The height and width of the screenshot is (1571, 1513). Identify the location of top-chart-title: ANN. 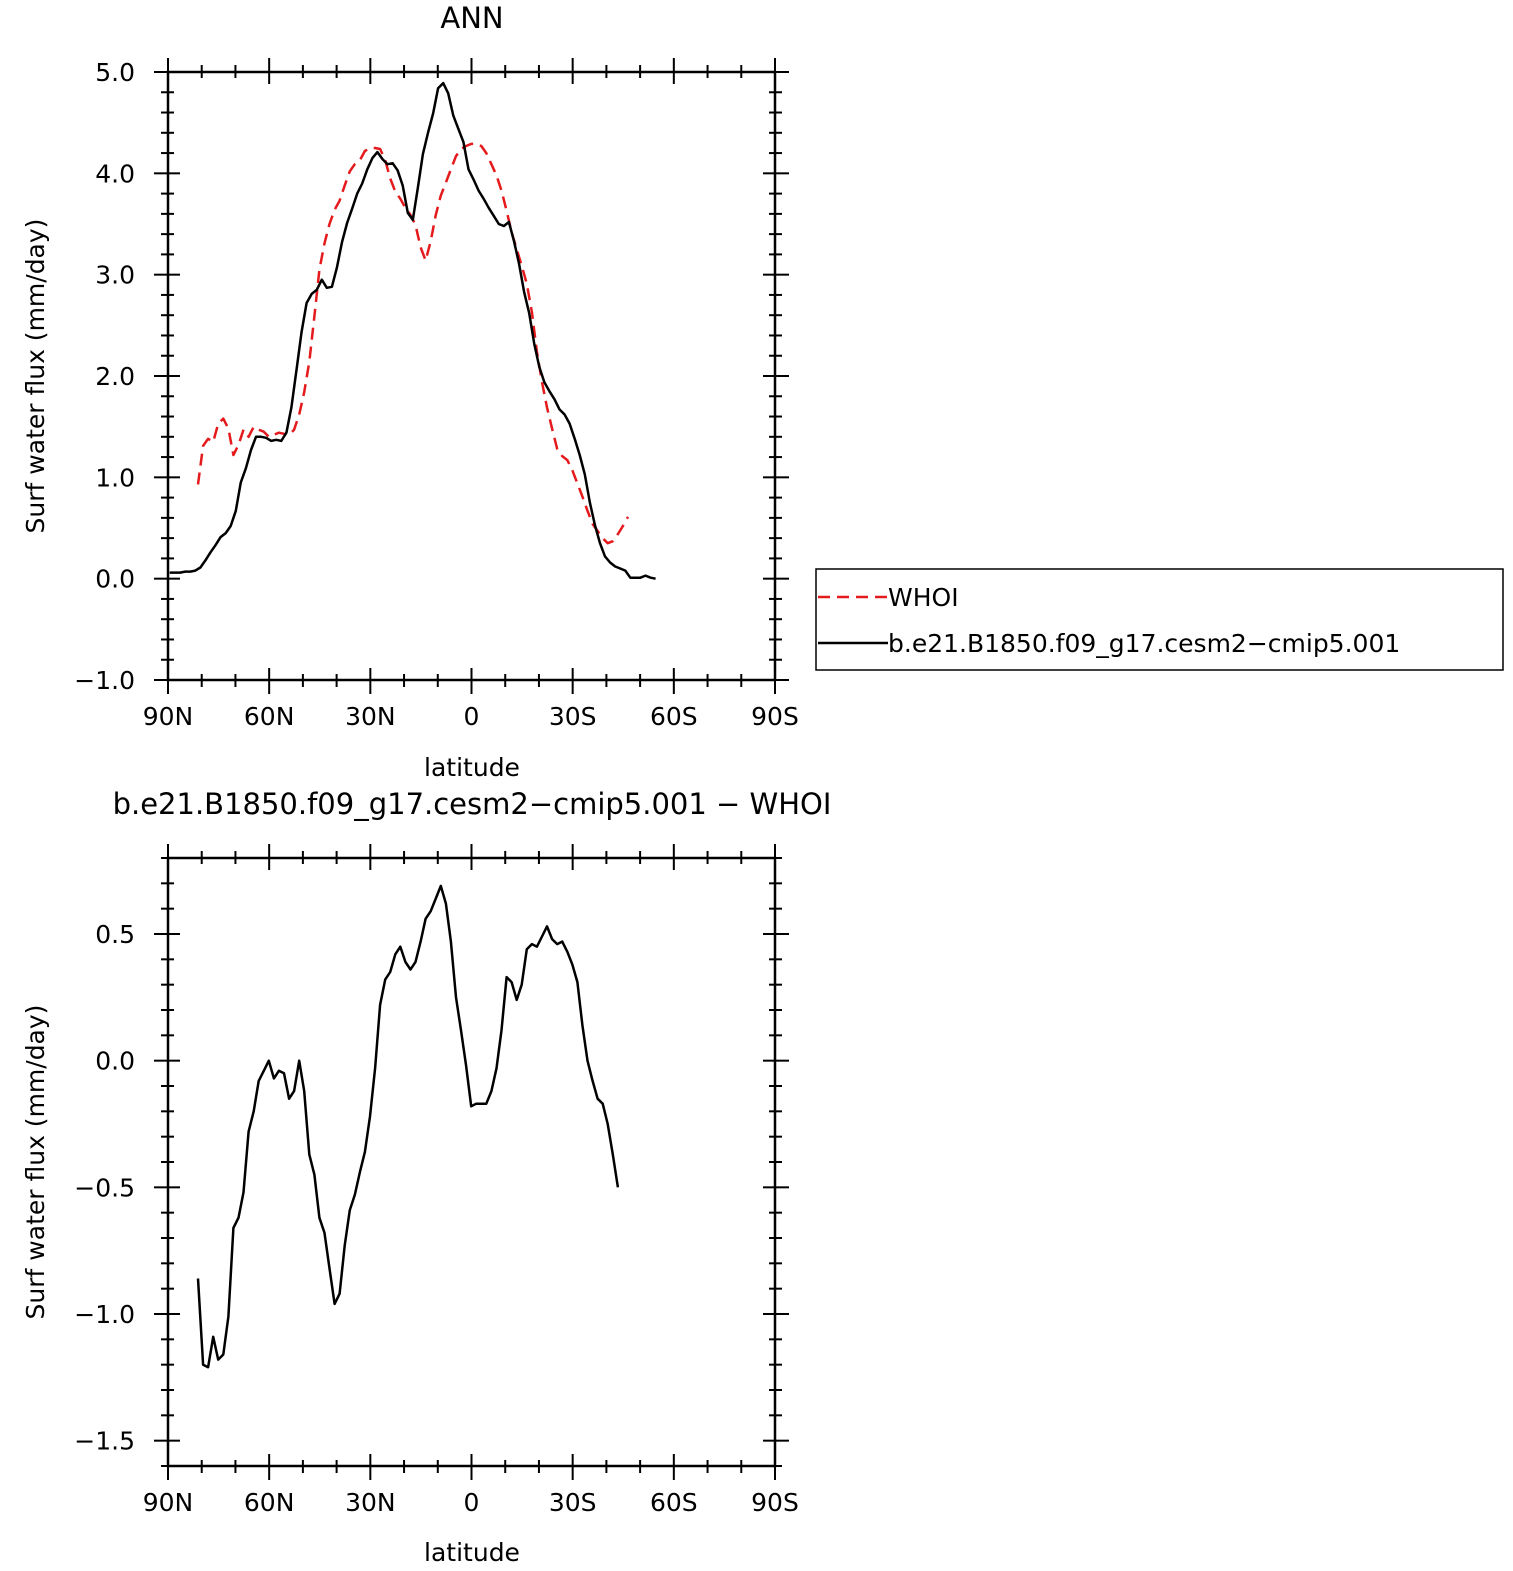
(471, 18).